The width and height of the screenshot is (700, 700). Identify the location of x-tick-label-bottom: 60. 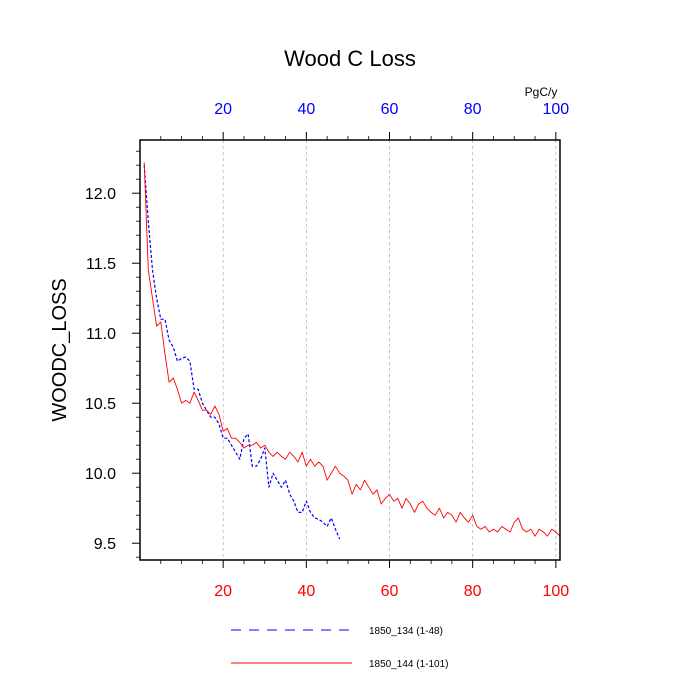
(390, 591).